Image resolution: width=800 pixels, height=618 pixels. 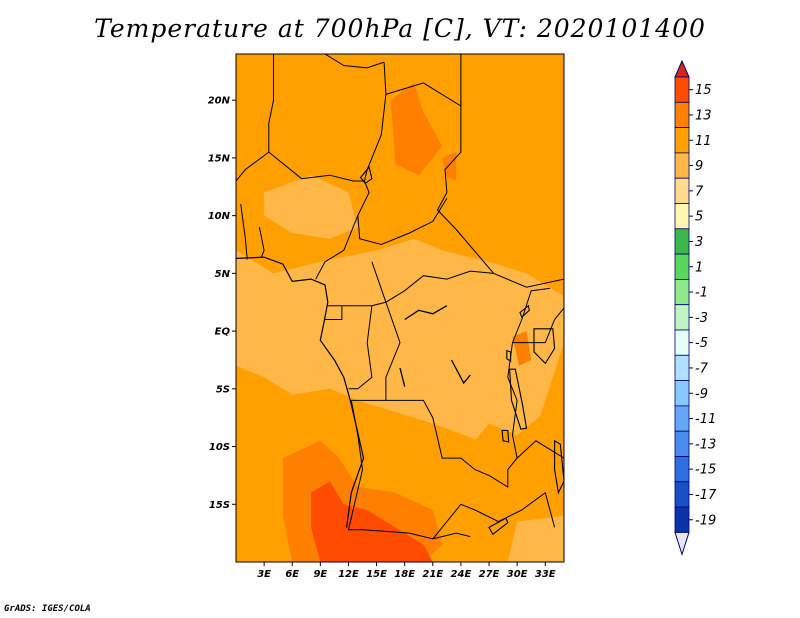 What do you see at coordinates (509, 356) in the screenshot?
I see `lake-kivu` at bounding box center [509, 356].